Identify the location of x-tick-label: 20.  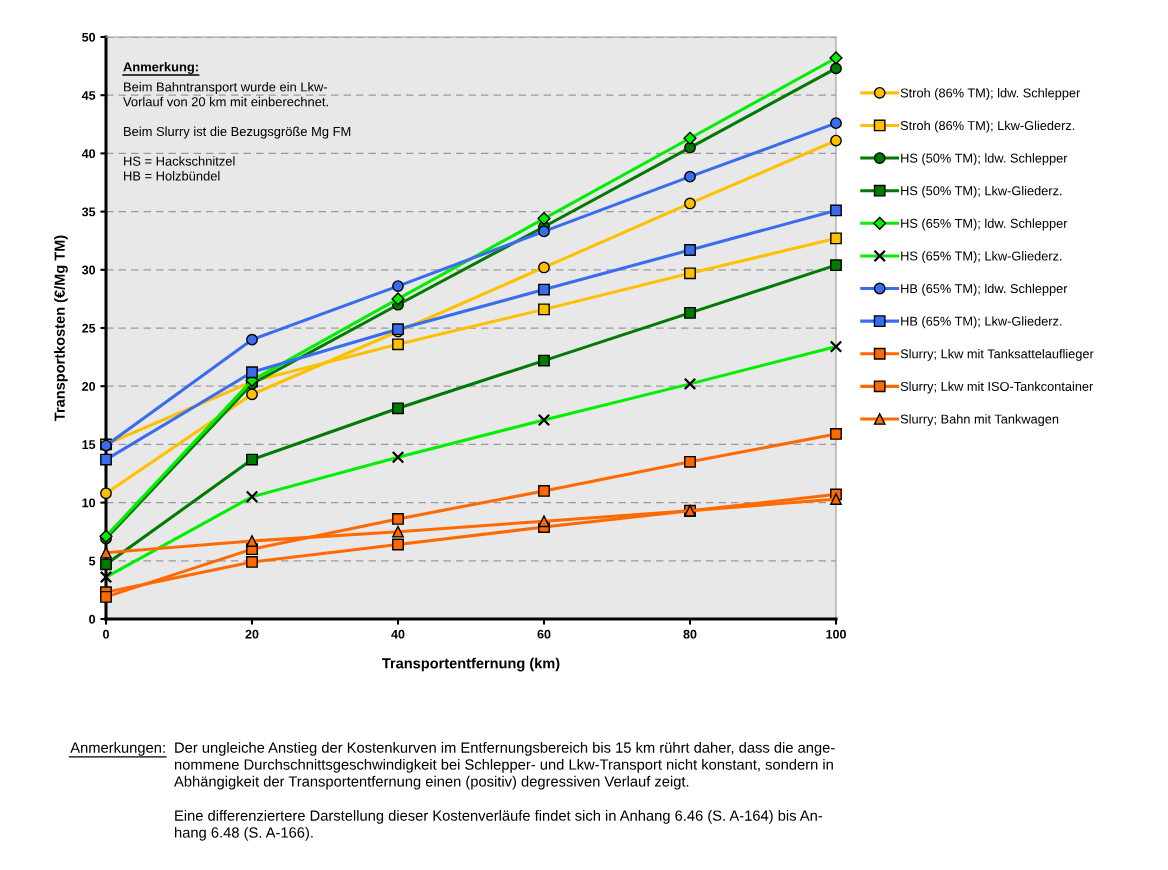
(252, 634).